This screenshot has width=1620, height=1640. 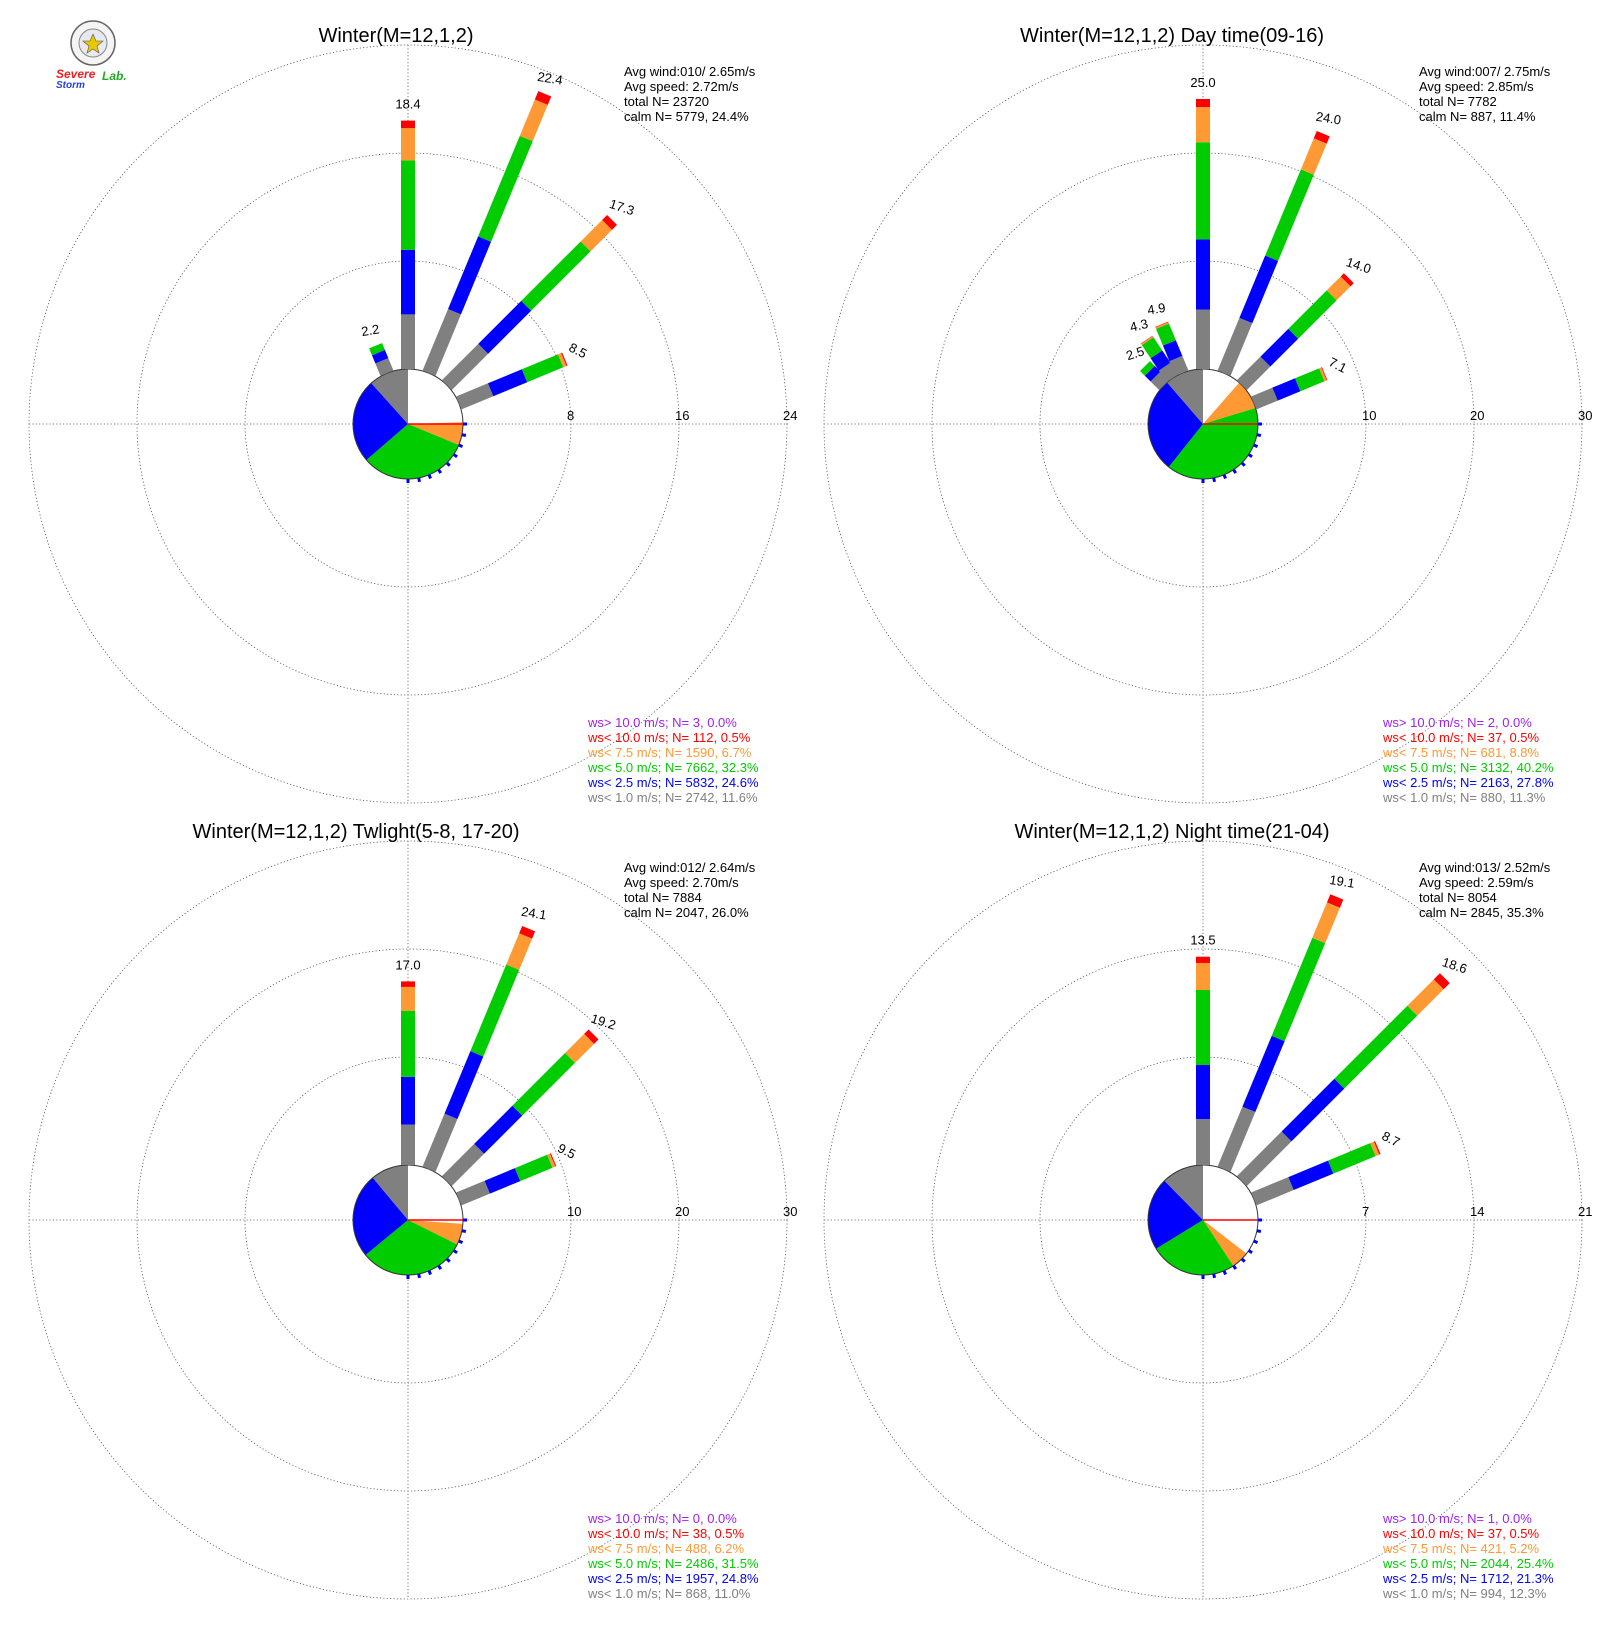 What do you see at coordinates (1464, 797) in the screenshot?
I see `legend-entry: ws< 1.0 m/s; N= 880, 11.3%` at bounding box center [1464, 797].